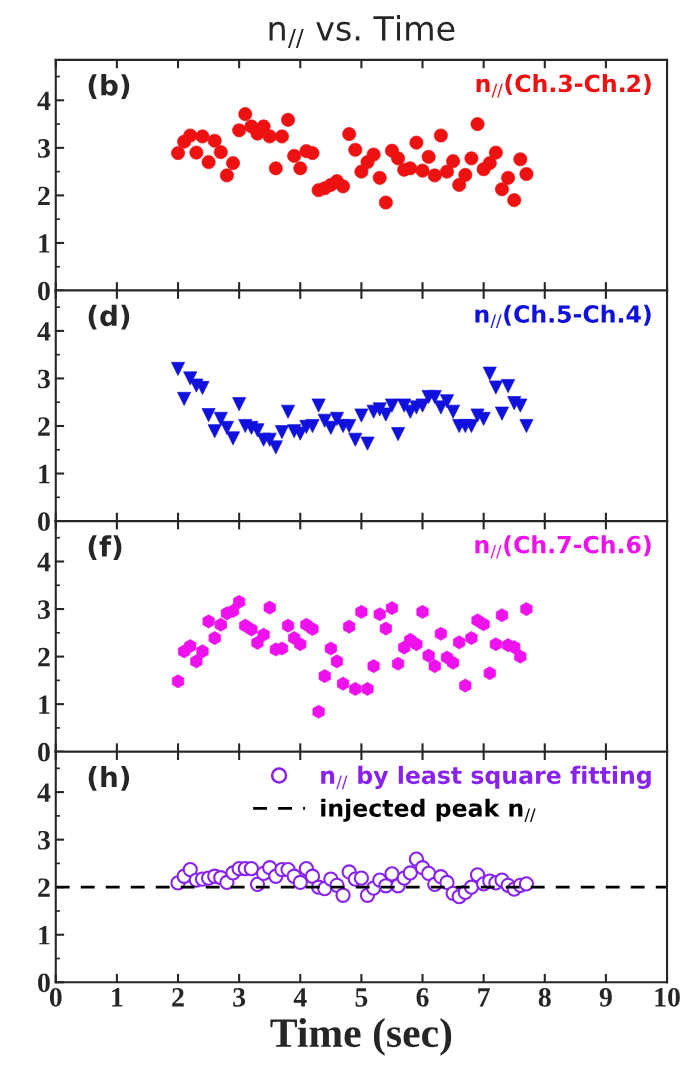 The height and width of the screenshot is (1089, 697). Describe the element at coordinates (361, 1036) in the screenshot. I see `x-axis-title: Time (sec)` at that location.